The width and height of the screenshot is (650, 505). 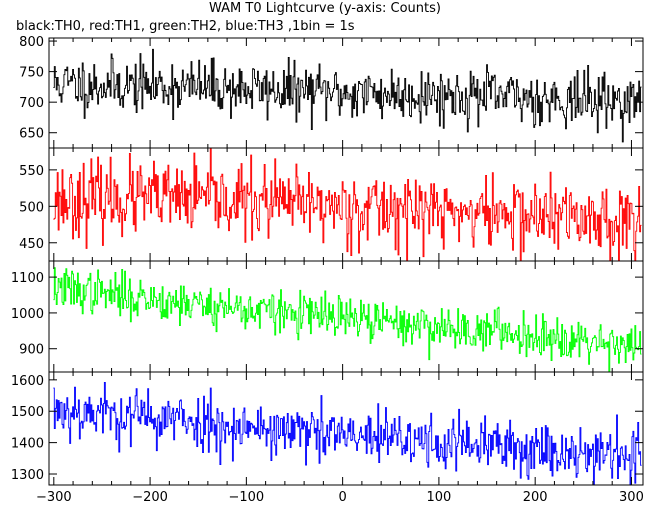 I want to click on y-tick-label-2-0: 900, so click(x=31, y=350).